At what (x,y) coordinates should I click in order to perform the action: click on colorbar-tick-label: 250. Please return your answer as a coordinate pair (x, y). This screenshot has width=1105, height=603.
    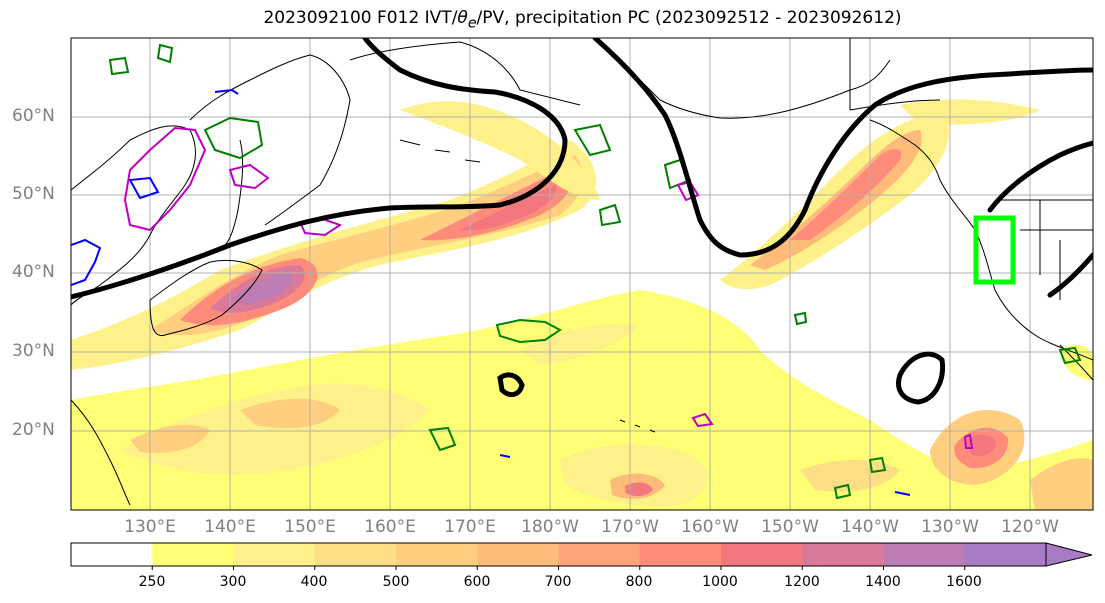
    Looking at the image, I should click on (152, 582).